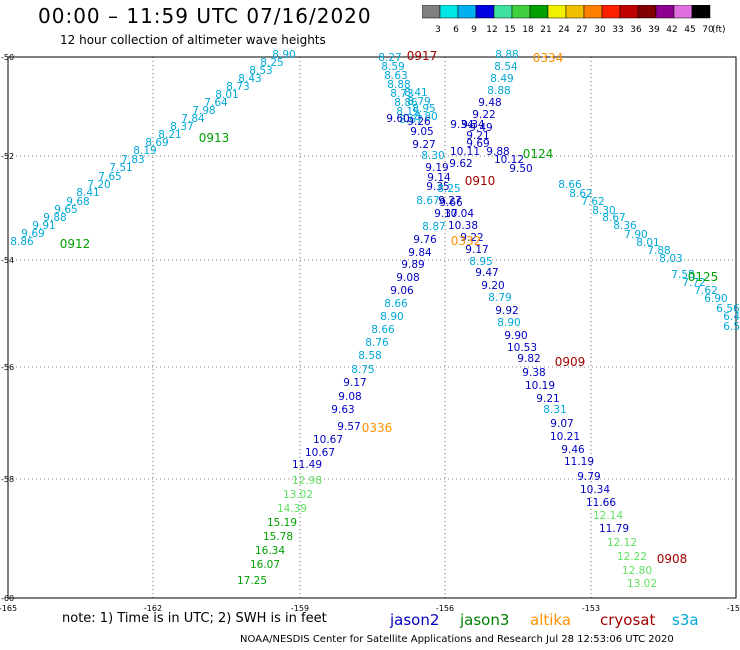  I want to click on wave-height-value: 15.19, so click(282, 523).